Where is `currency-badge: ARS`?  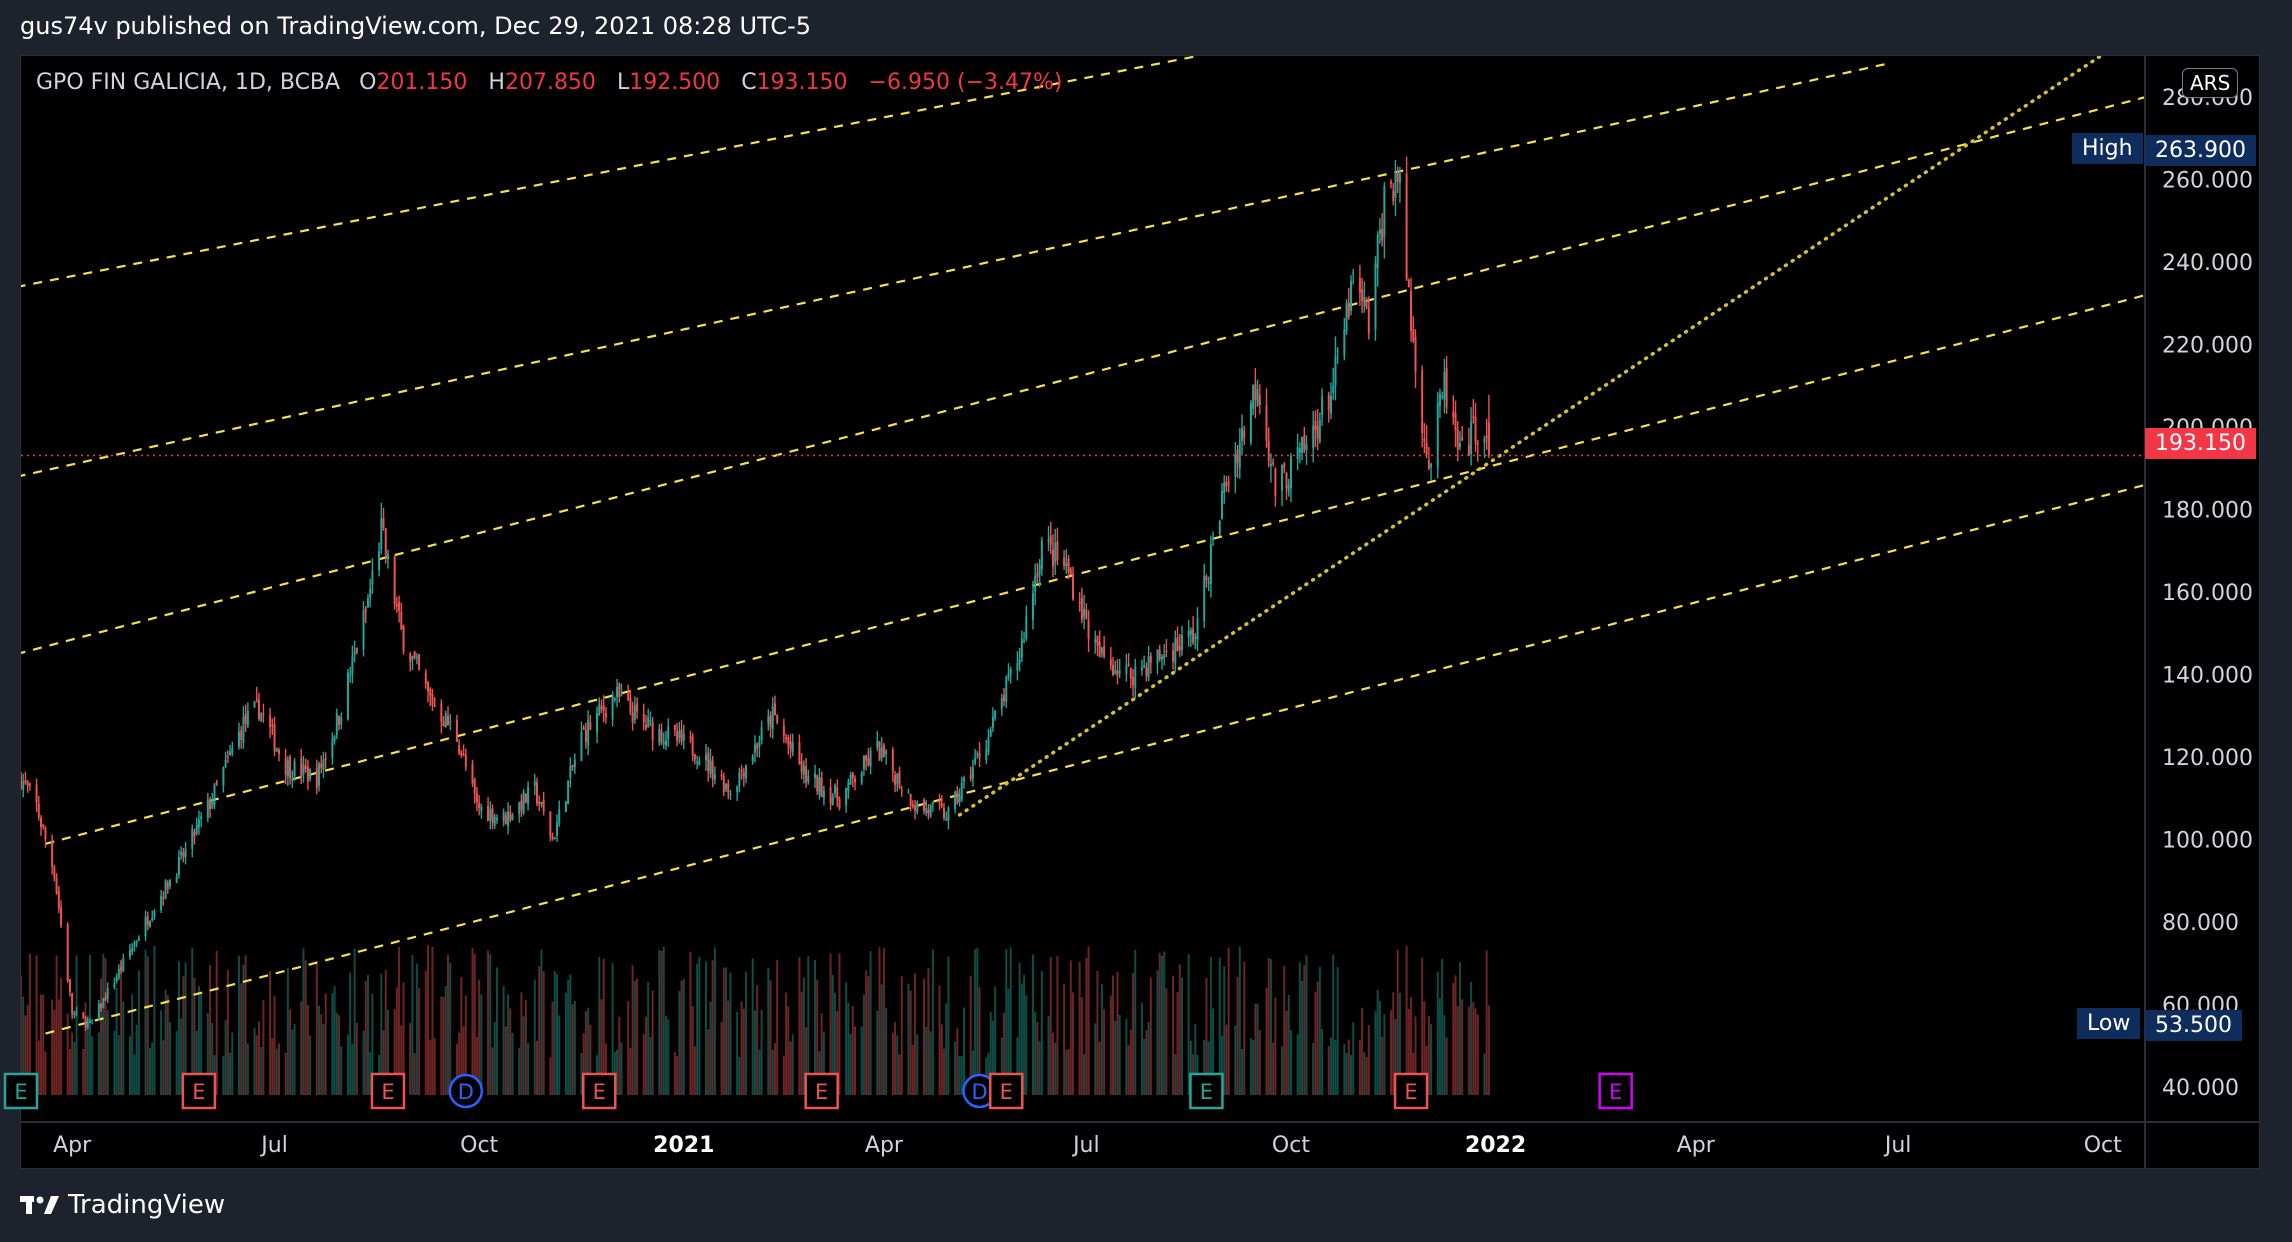
currency-badge: ARS is located at coordinates (2210, 83).